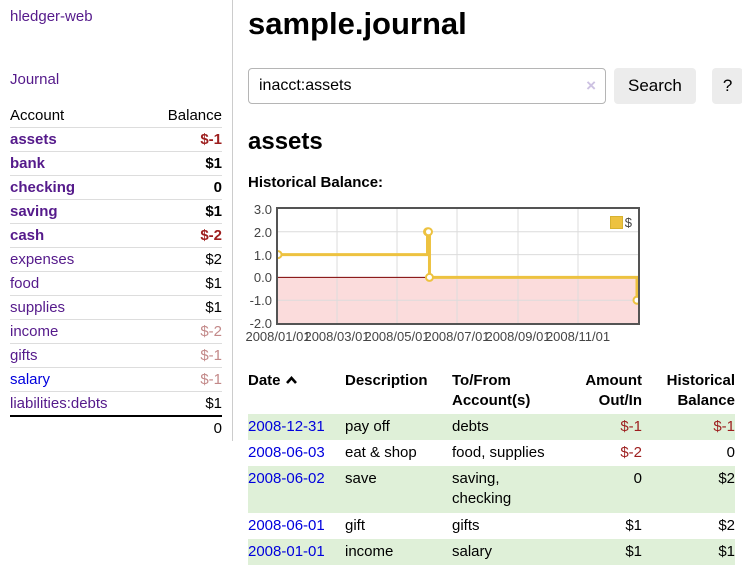 This screenshot has height=582, width=742. What do you see at coordinates (30, 379) in the screenshot?
I see `account-link-salary: salary` at bounding box center [30, 379].